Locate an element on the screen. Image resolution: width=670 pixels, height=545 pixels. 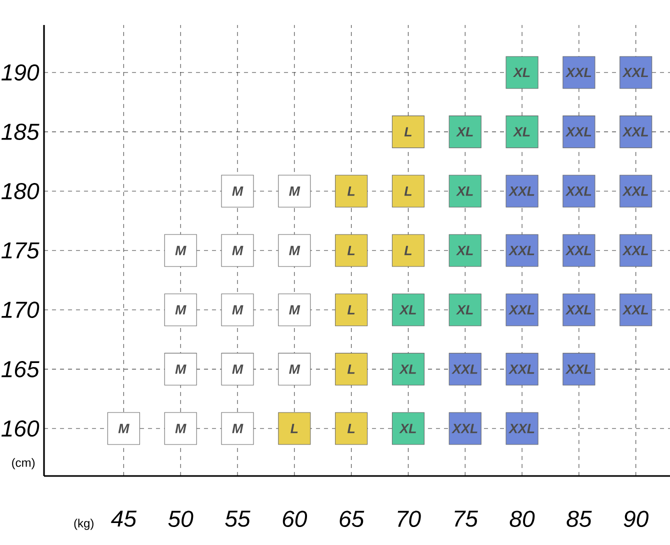
series-label: L is located at coordinates (351, 251).